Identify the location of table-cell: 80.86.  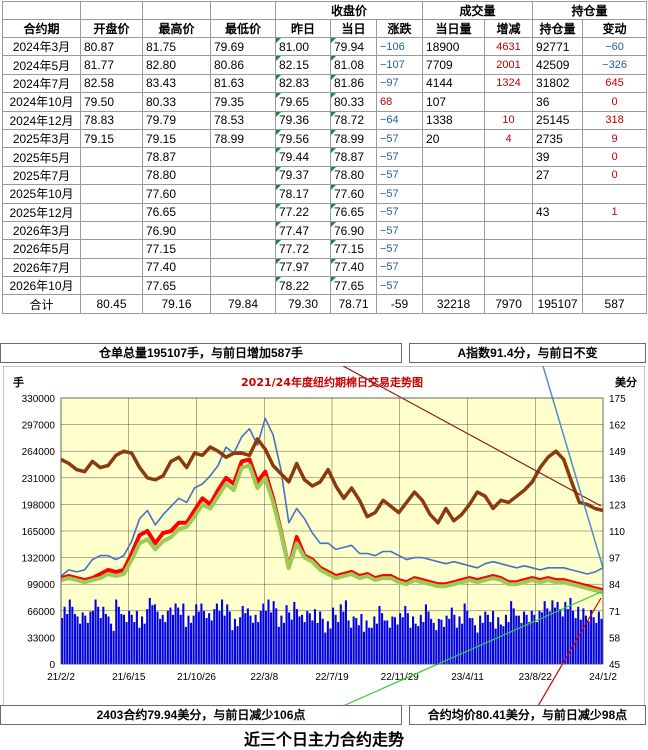
(243, 65).